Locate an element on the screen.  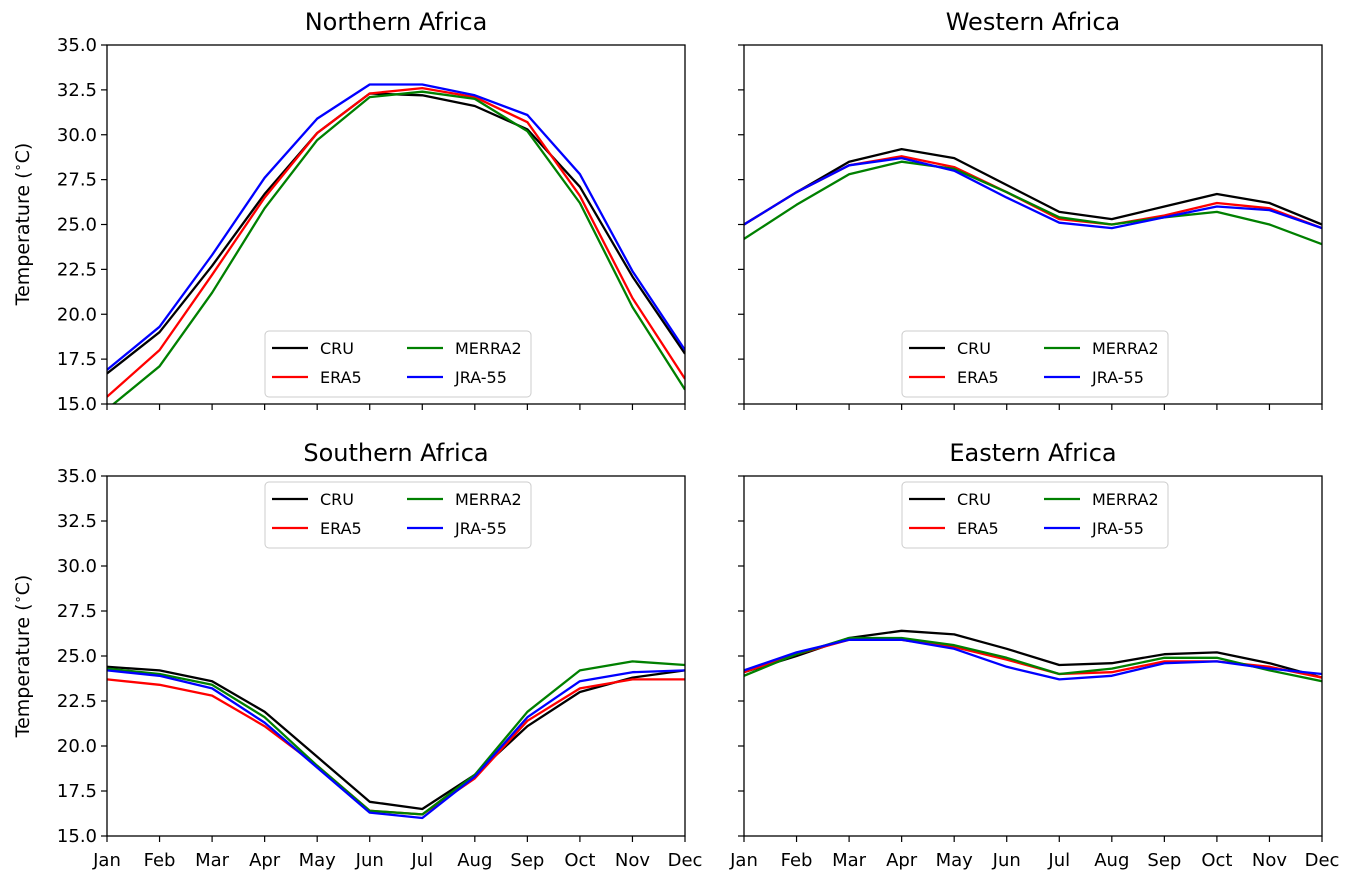
panel-title: Western Africa is located at coordinates (1033, 22).